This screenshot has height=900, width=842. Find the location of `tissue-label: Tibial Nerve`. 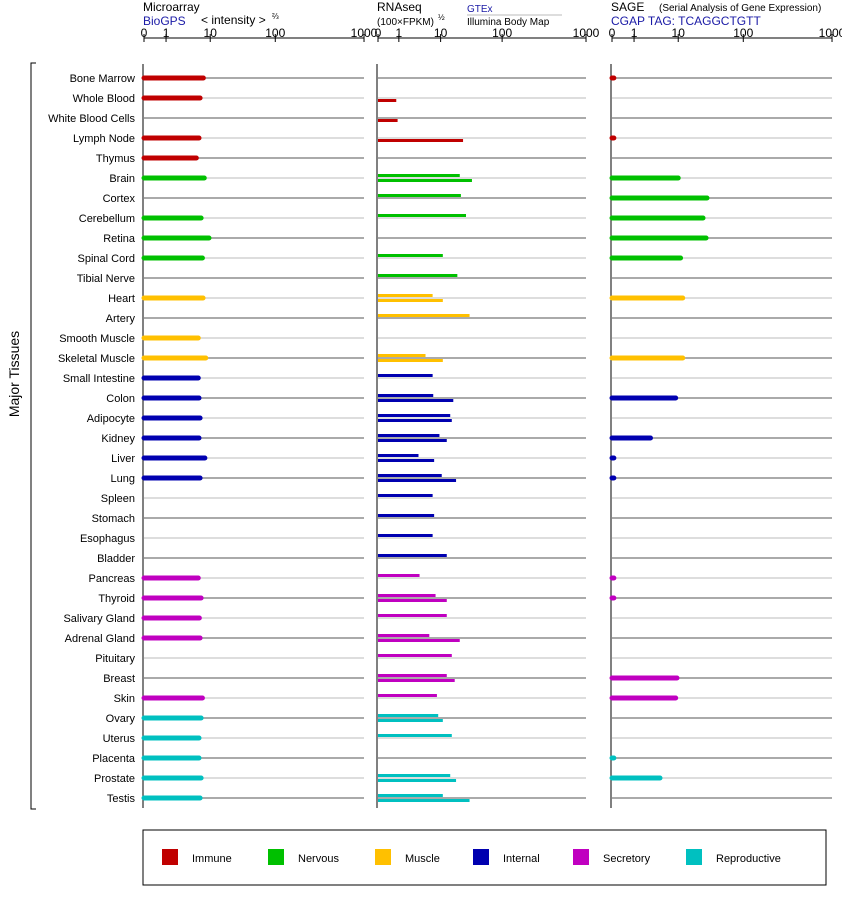

tissue-label: Tibial Nerve is located at coordinates (106, 279).